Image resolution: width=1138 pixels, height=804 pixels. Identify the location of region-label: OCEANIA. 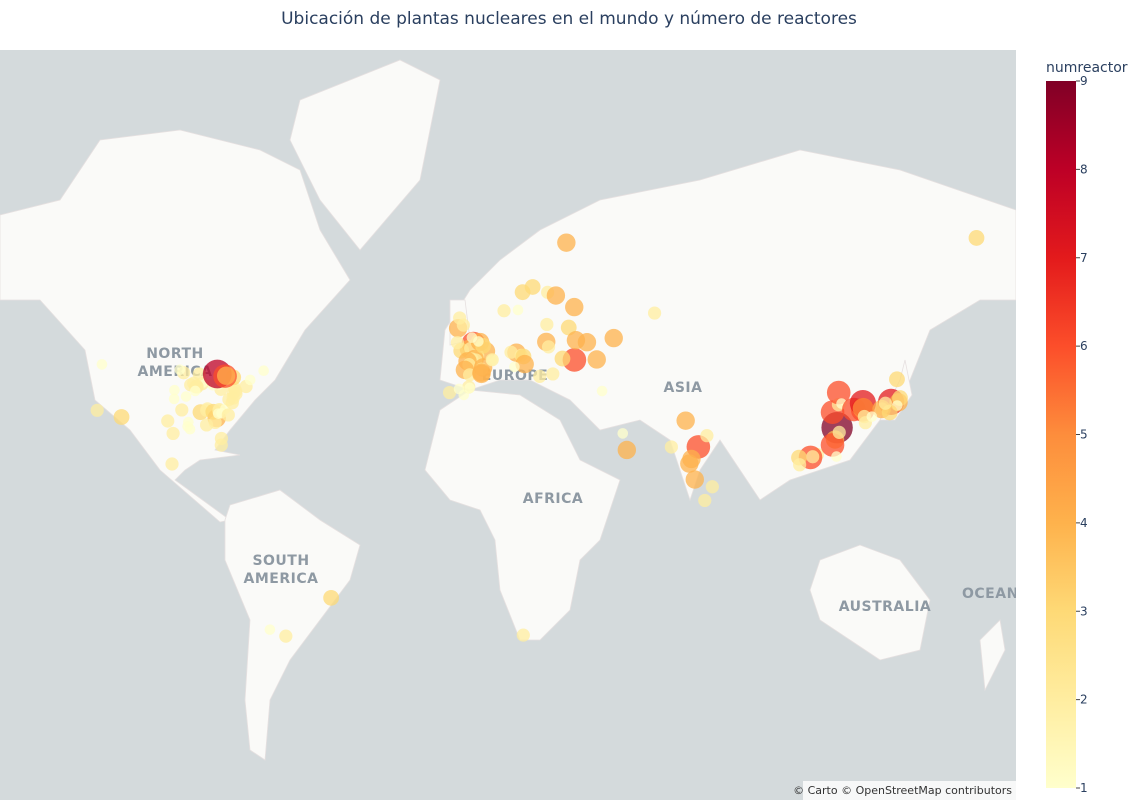
(999, 594).